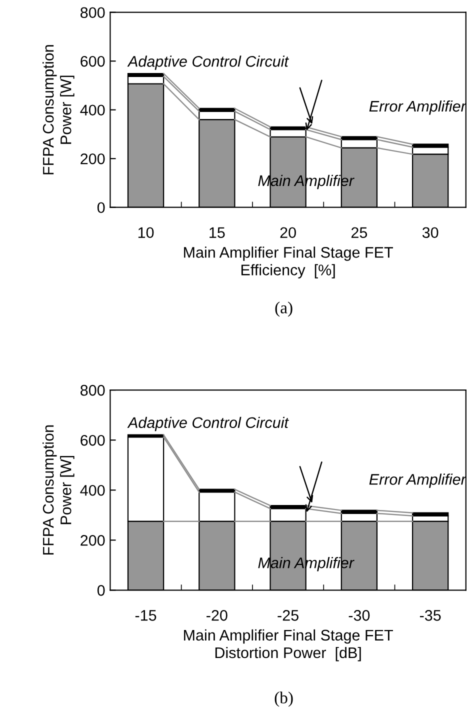  I want to click on x-tick-label: 30, so click(430, 232).